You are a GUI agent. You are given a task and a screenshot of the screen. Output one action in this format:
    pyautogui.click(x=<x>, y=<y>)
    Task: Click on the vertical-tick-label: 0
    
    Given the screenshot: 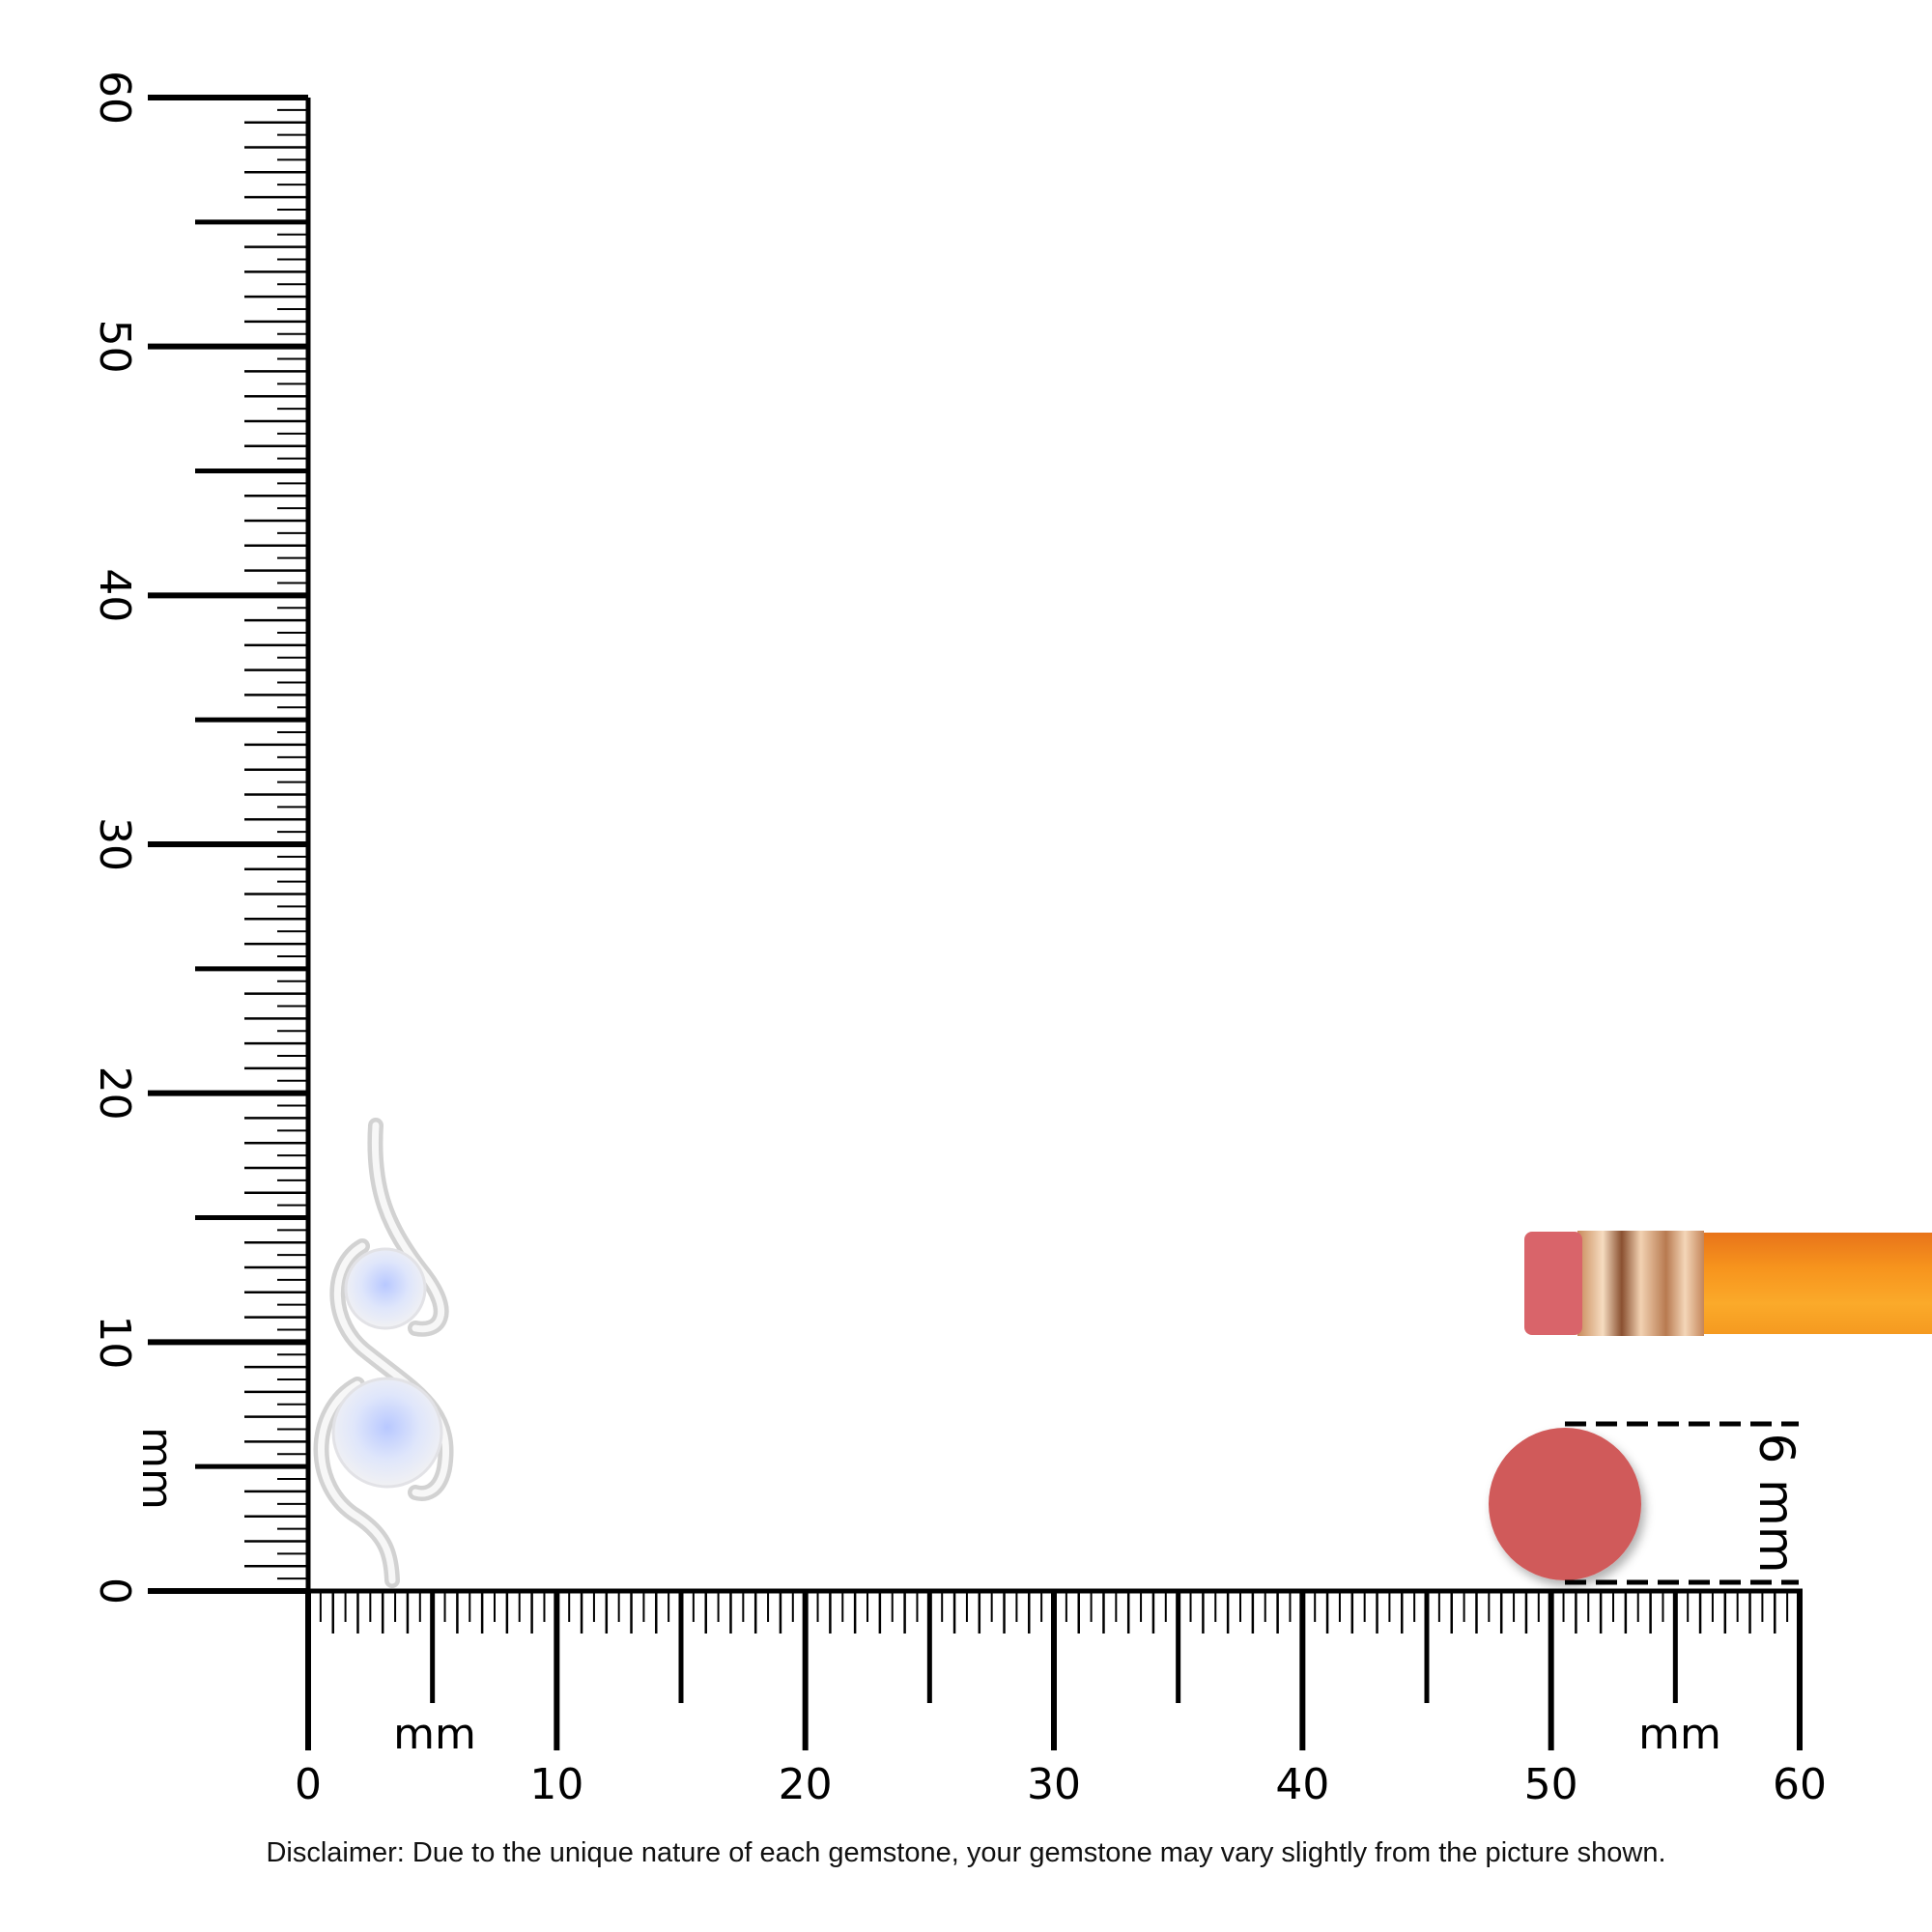 What is the action you would take?
    pyautogui.click(x=114, y=1591)
    